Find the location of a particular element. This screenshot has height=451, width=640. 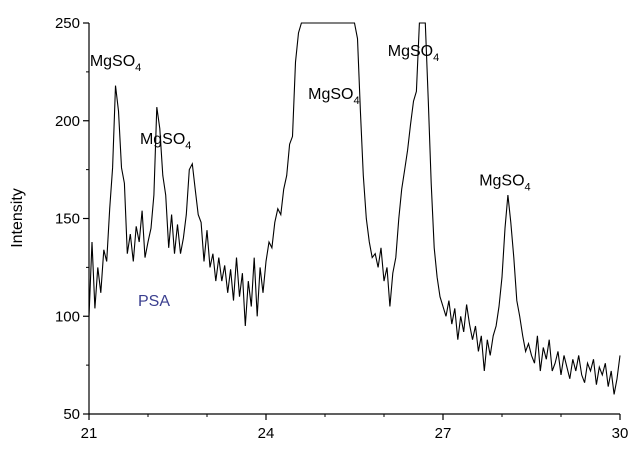

y-tick-label: 100 is located at coordinates (67, 316).